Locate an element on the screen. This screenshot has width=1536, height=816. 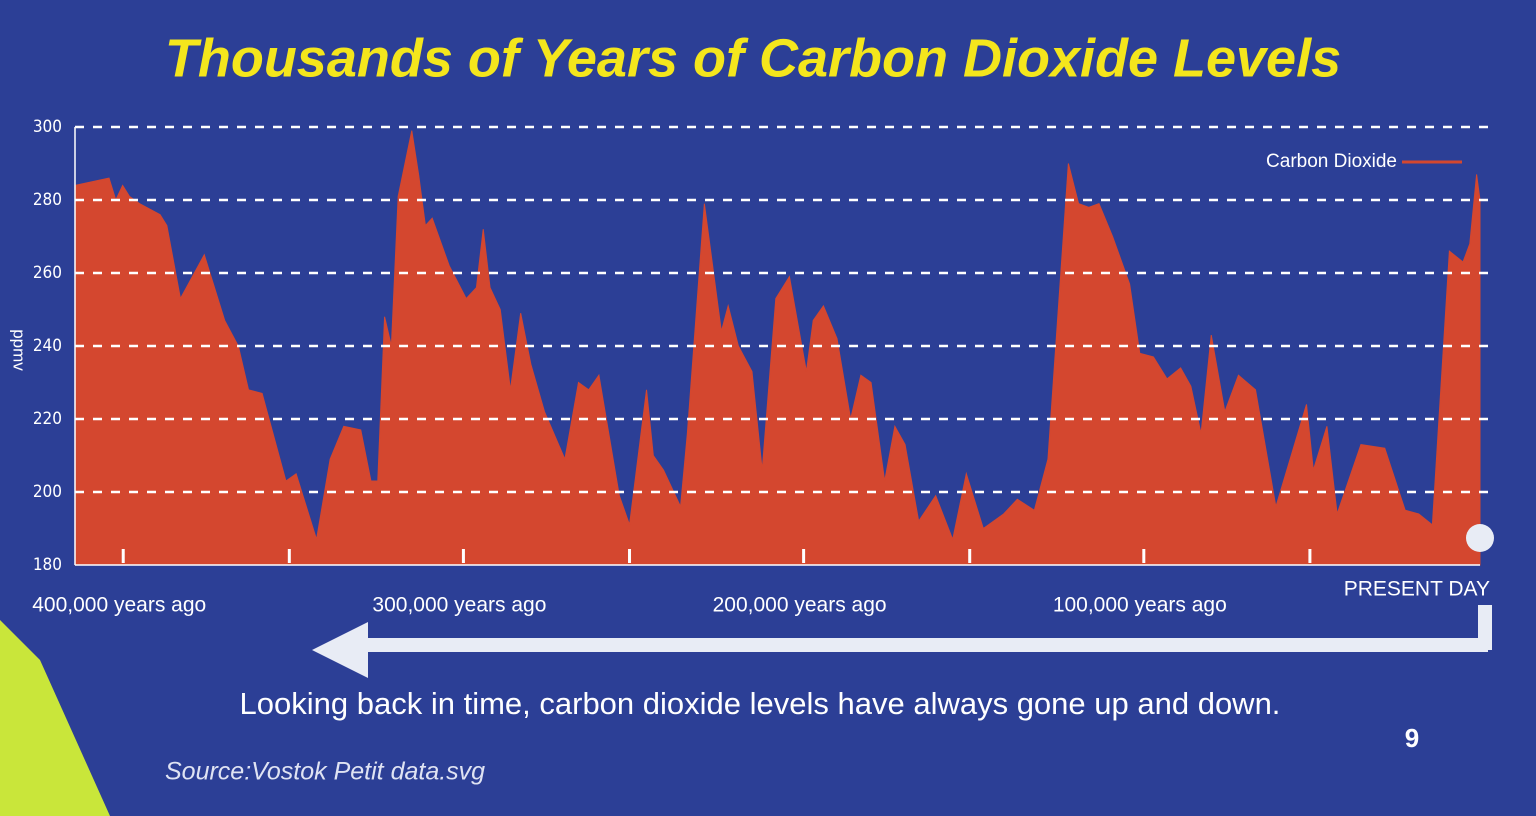
y-tick-label: 280 is located at coordinates (47, 200).